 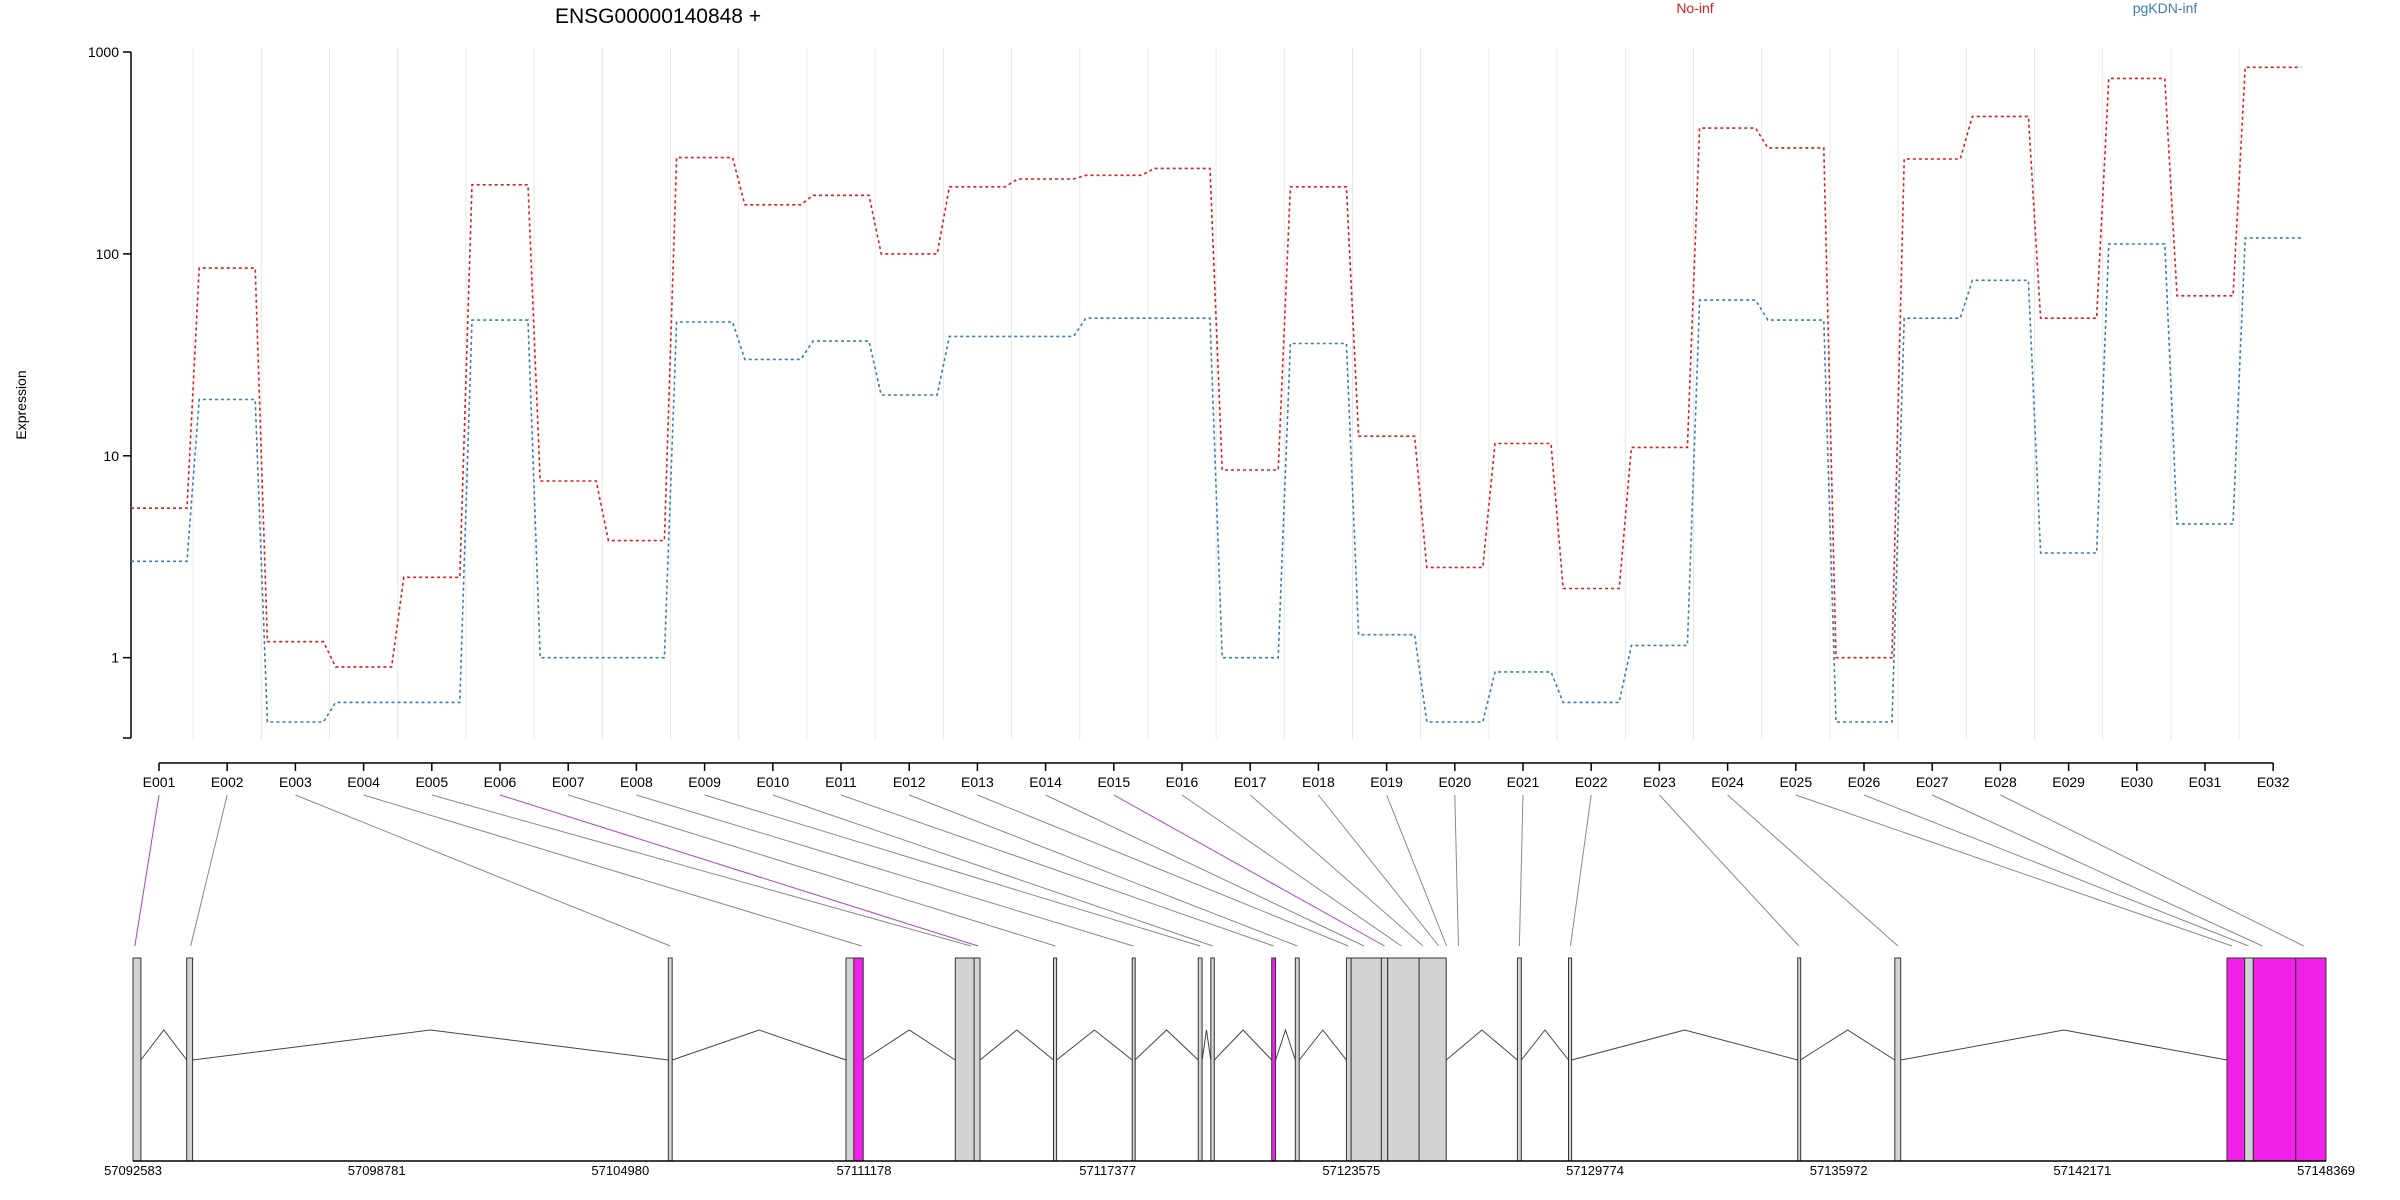 What do you see at coordinates (1729, 870) in the screenshot?
I see `connector-e023` at bounding box center [1729, 870].